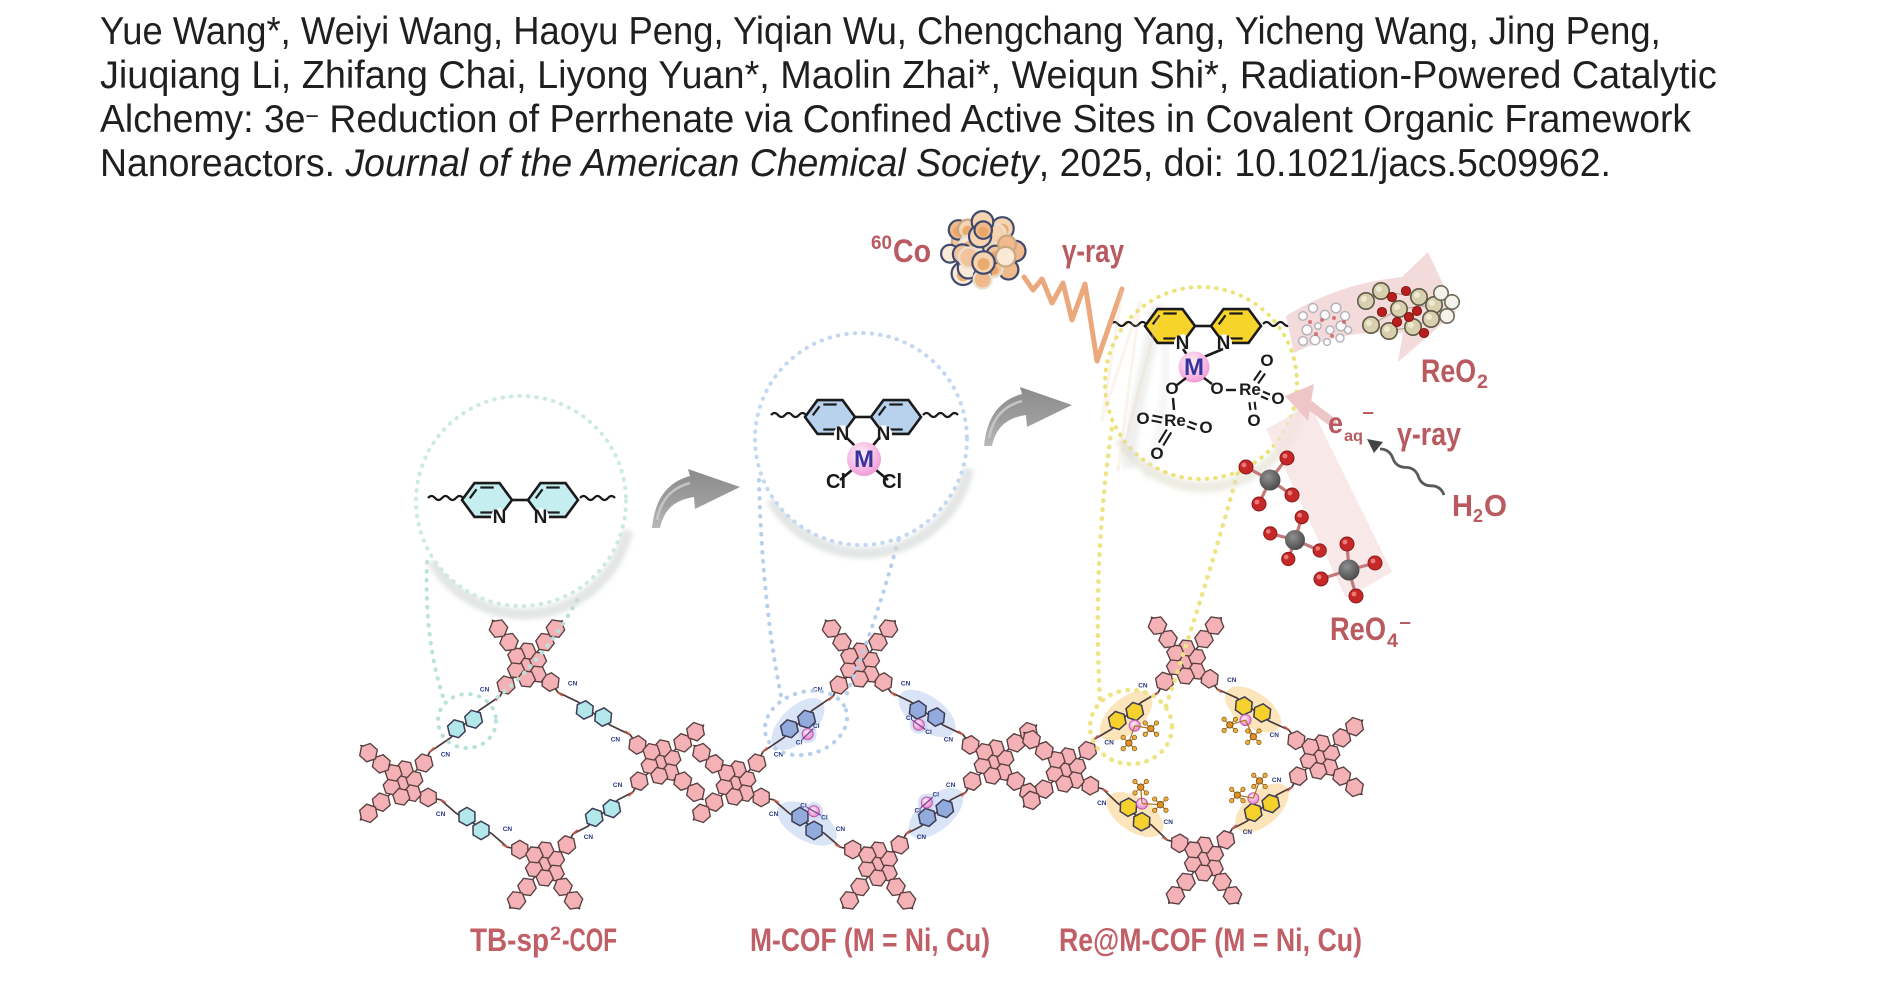  I want to click on svg-text: 60, so click(881, 243).